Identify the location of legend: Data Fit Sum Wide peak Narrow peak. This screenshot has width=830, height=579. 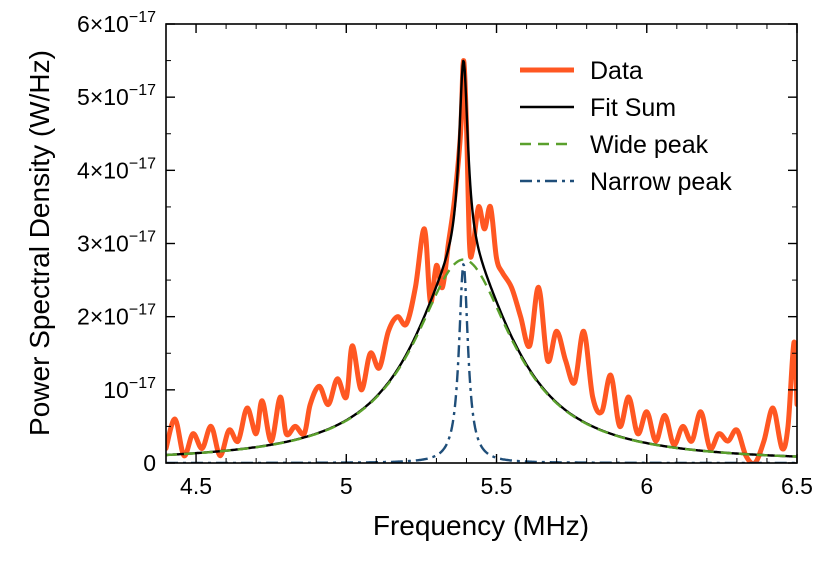
(626, 126).